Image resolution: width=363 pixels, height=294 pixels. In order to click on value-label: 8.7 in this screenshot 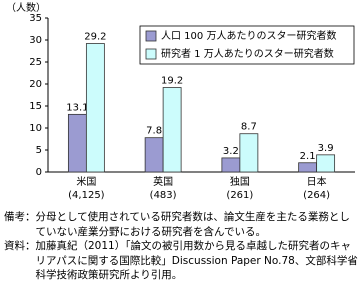, I will do `click(249, 127)`.